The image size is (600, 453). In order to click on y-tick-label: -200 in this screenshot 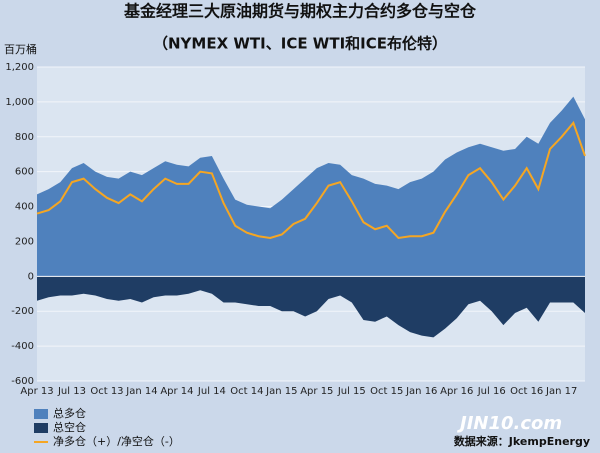, I will do `click(22, 311)`.